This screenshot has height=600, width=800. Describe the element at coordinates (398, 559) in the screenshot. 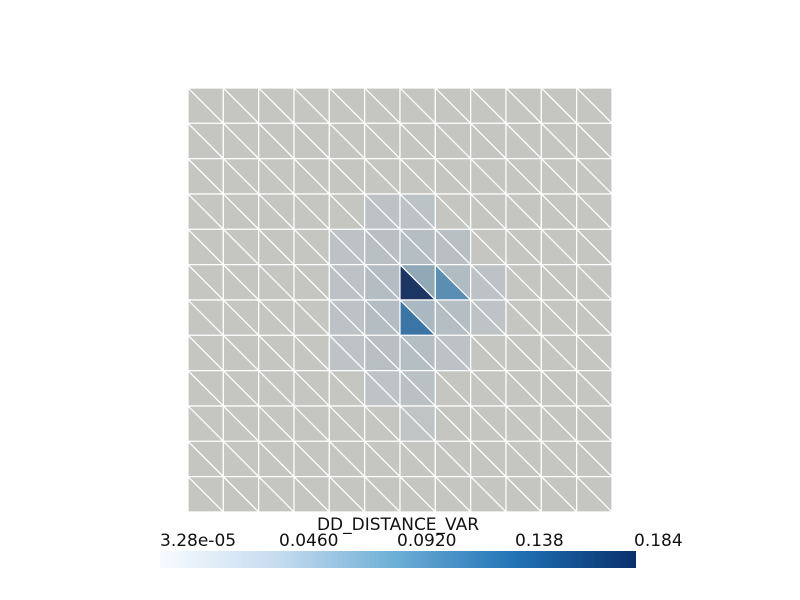

I see `scalar-bar-gradient` at that location.